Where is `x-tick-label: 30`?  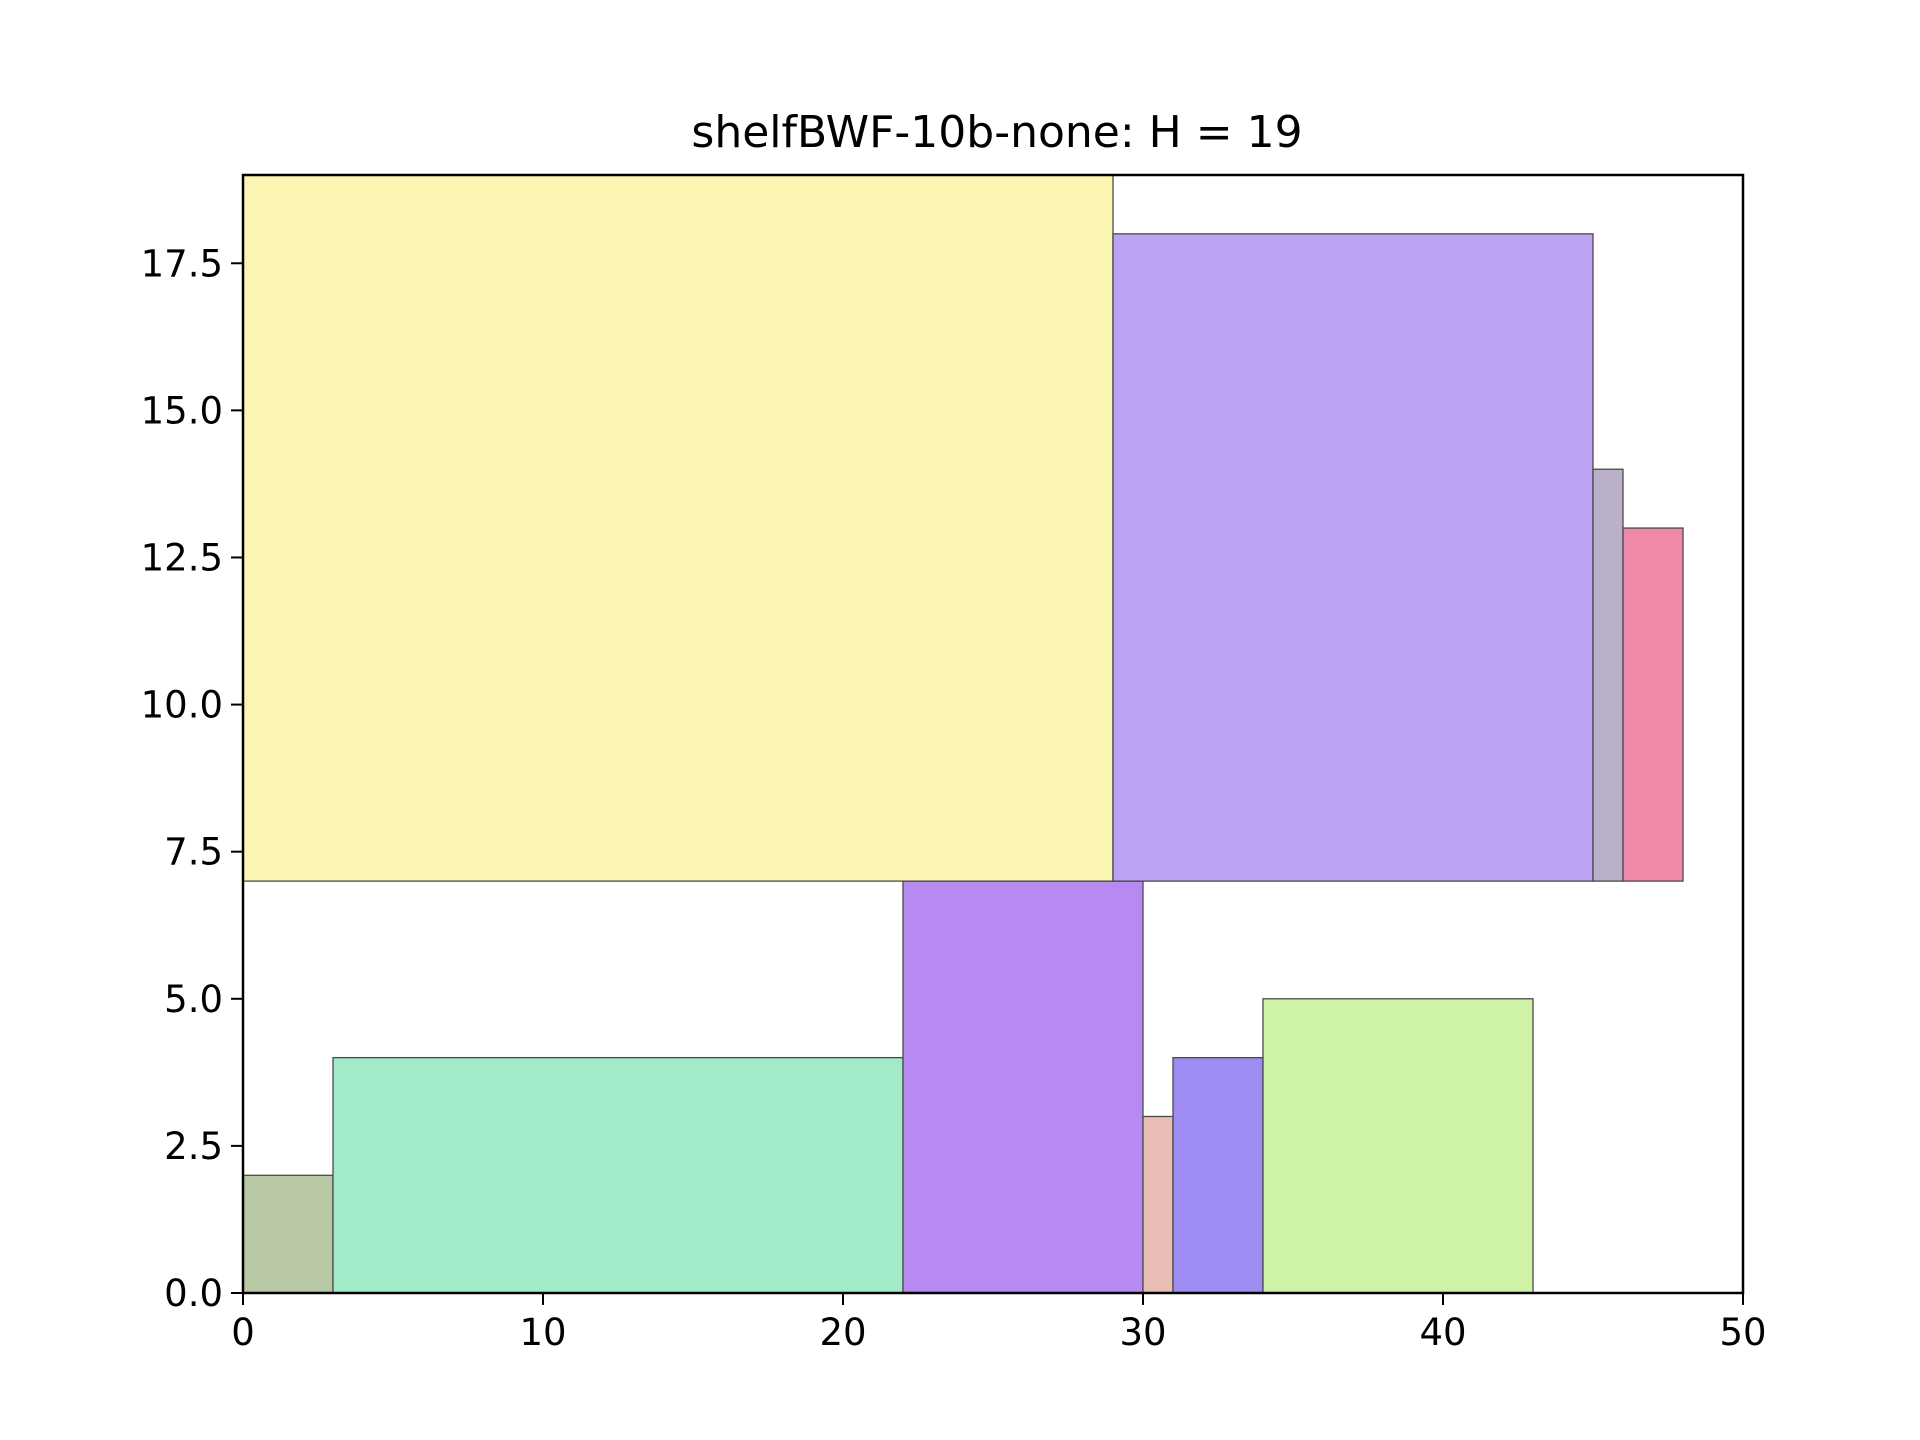 x-tick-label: 30 is located at coordinates (1142, 1332).